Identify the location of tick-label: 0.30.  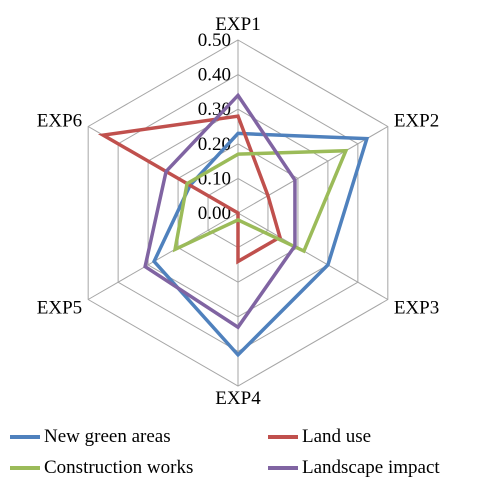
(214, 109).